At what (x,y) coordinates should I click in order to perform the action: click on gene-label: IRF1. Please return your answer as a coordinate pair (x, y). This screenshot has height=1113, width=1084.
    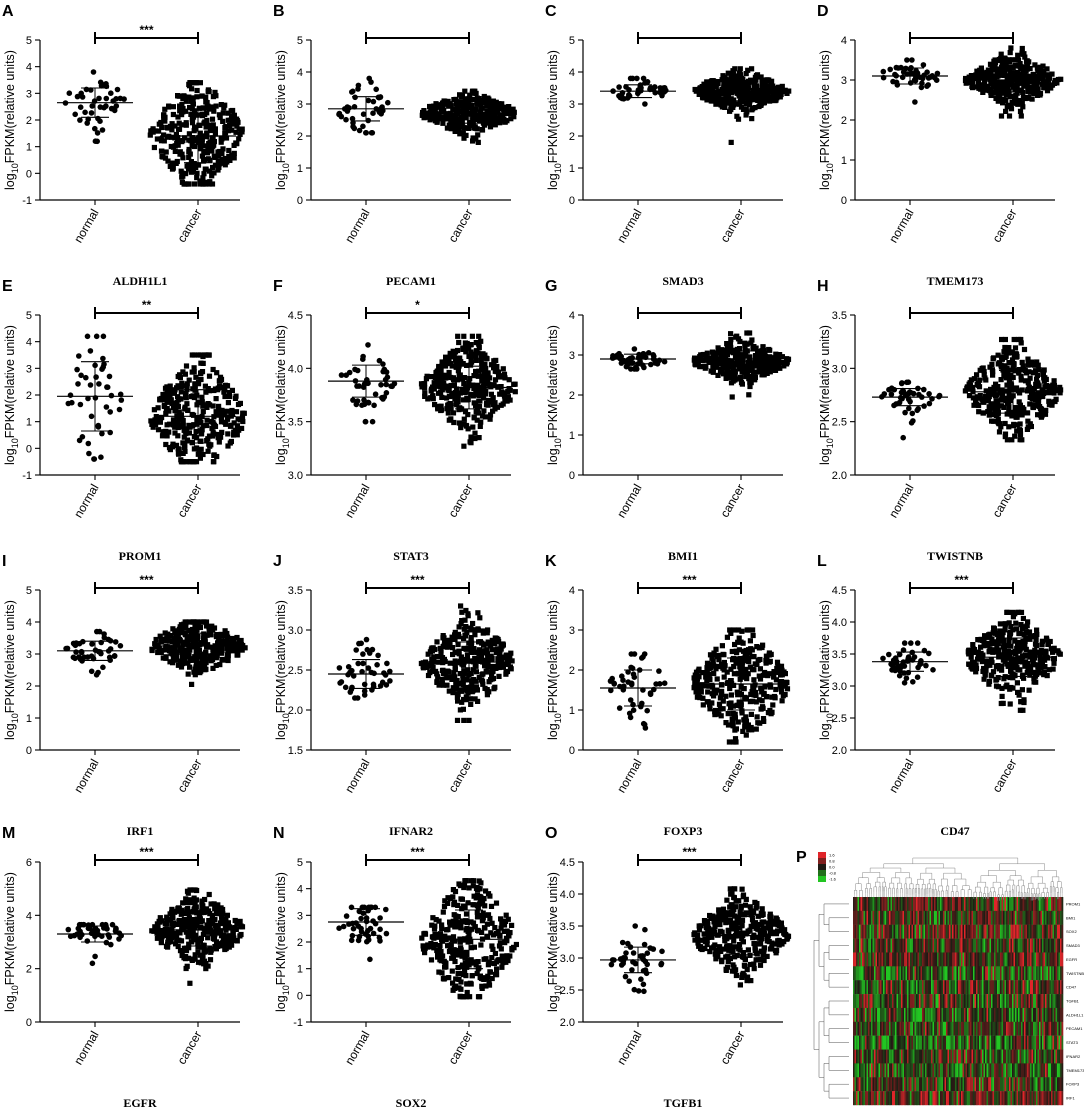
    Looking at the image, I should click on (140, 831).